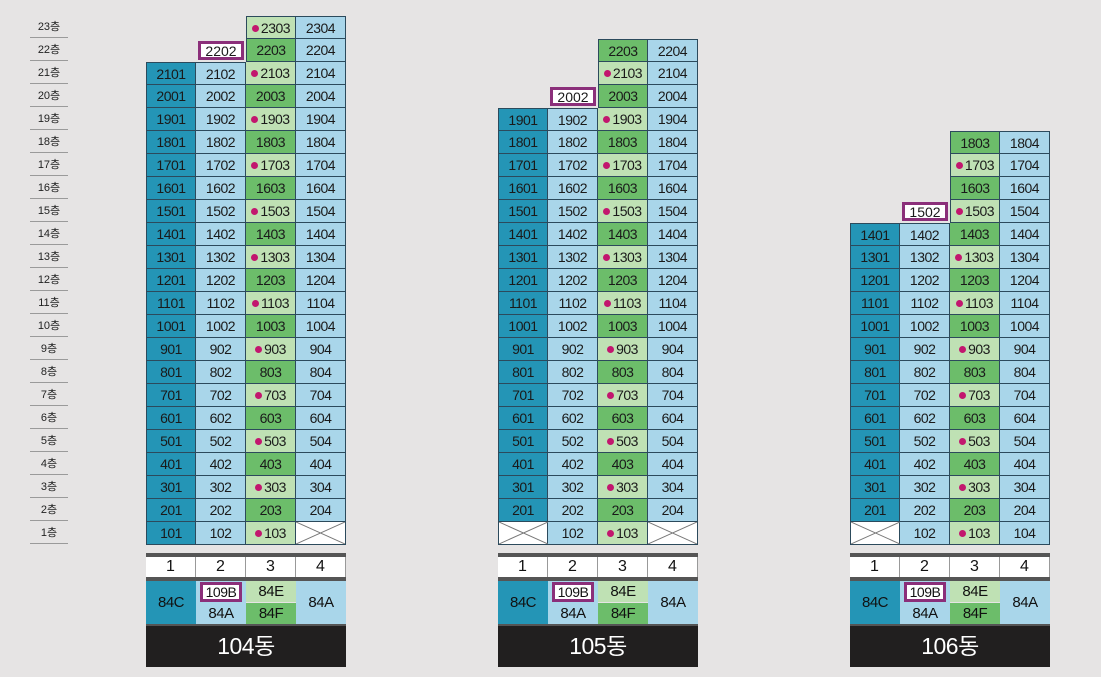  I want to click on special-unit: 2002, so click(573, 96).